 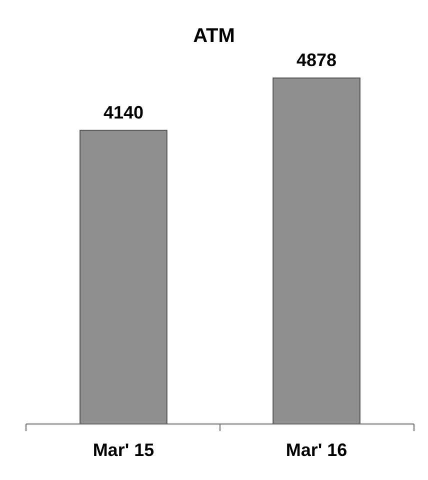 What do you see at coordinates (123, 450) in the screenshot?
I see `x-tick-label: Mar' 15` at bounding box center [123, 450].